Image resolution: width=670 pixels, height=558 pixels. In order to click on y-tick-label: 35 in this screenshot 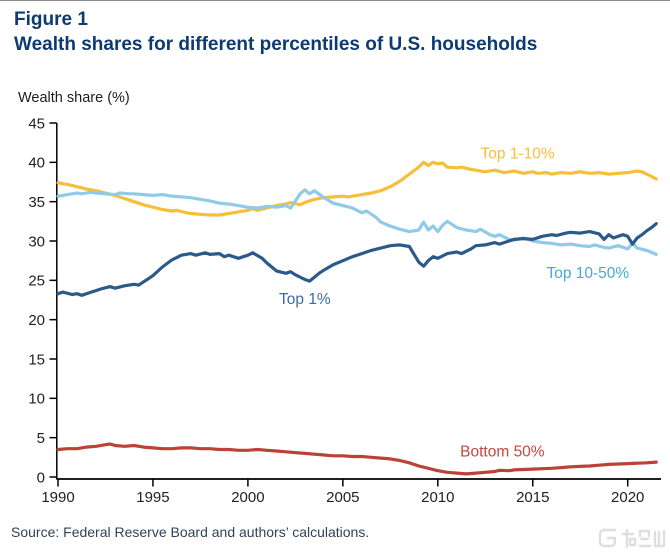, I will do `click(36, 202)`.